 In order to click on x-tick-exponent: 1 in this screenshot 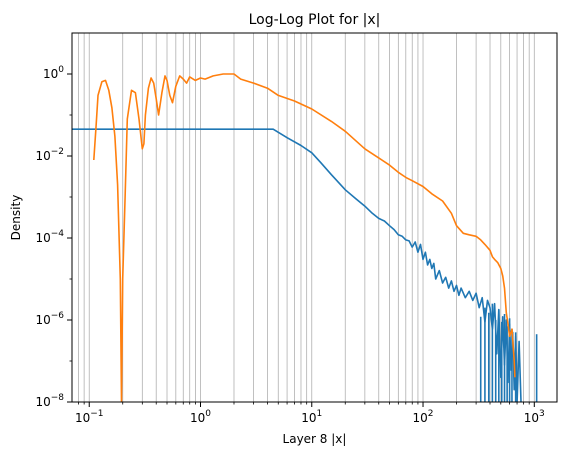, I will do `click(320, 414)`.